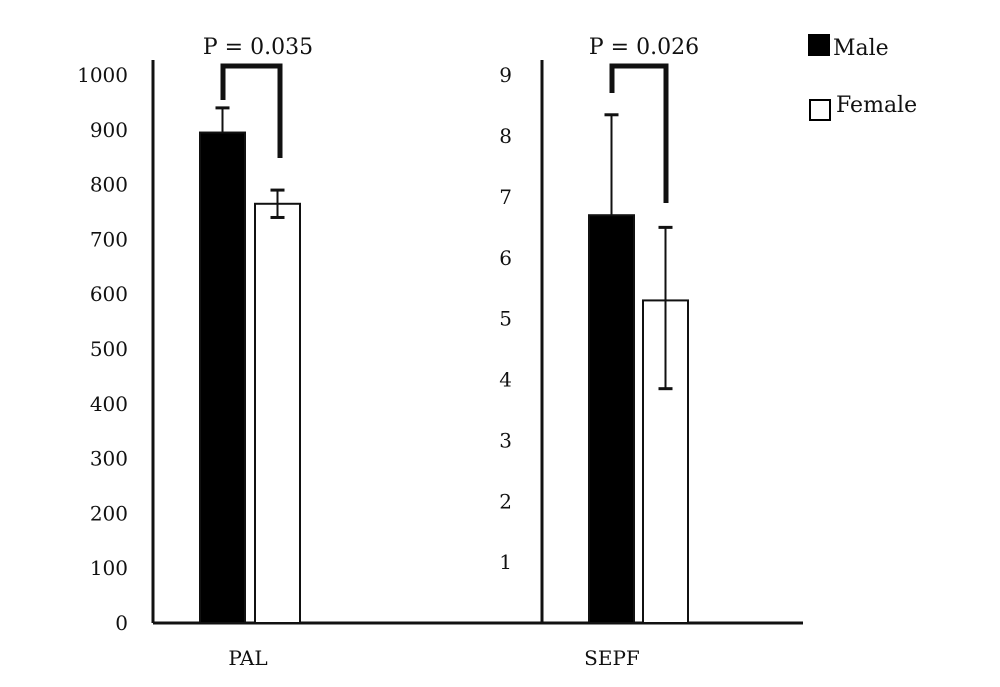 The width and height of the screenshot is (1000, 687). I want to click on panel-1-y-tick-label: 800, so click(109, 185).